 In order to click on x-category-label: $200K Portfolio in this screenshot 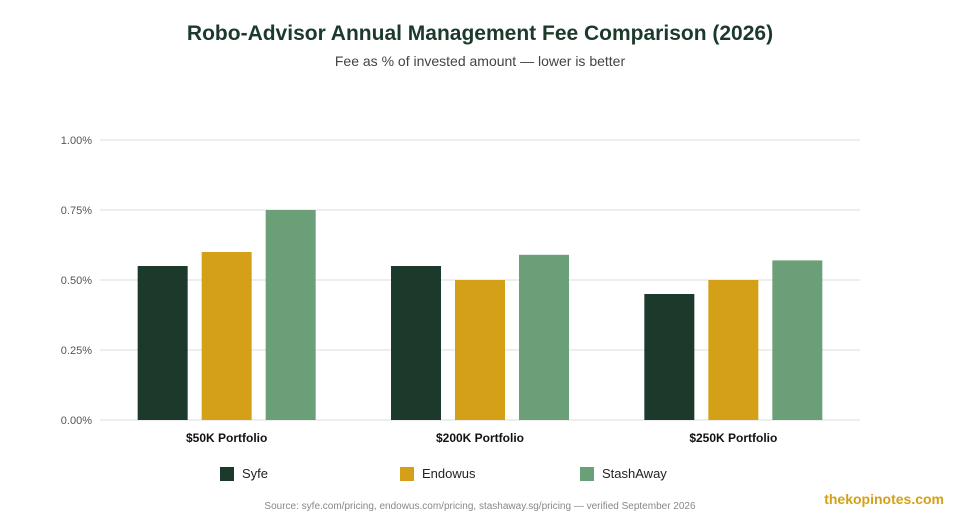, I will do `click(480, 438)`.